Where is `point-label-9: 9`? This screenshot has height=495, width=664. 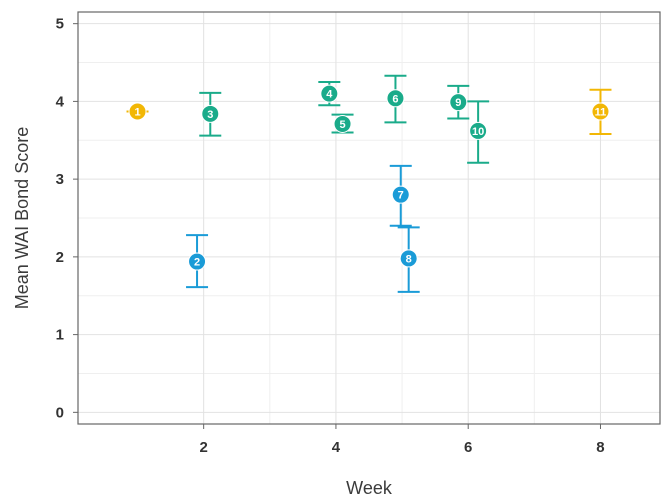
point-label-9: 9 is located at coordinates (458, 103).